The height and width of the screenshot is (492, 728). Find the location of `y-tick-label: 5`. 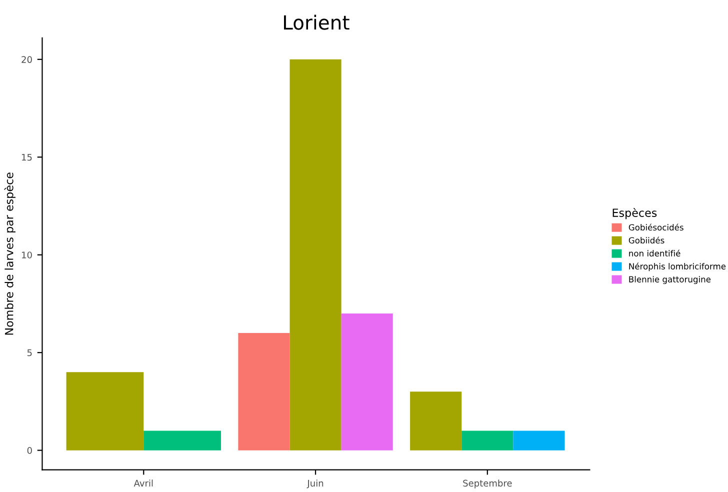

y-tick-label: 5 is located at coordinates (29, 352).